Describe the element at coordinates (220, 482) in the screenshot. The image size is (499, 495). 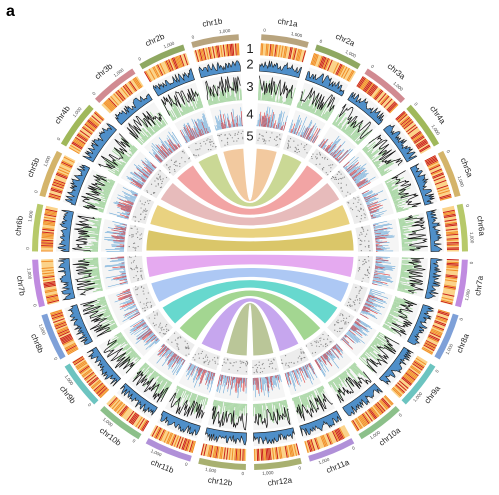
I see `chromosome-label: chr12b` at that location.